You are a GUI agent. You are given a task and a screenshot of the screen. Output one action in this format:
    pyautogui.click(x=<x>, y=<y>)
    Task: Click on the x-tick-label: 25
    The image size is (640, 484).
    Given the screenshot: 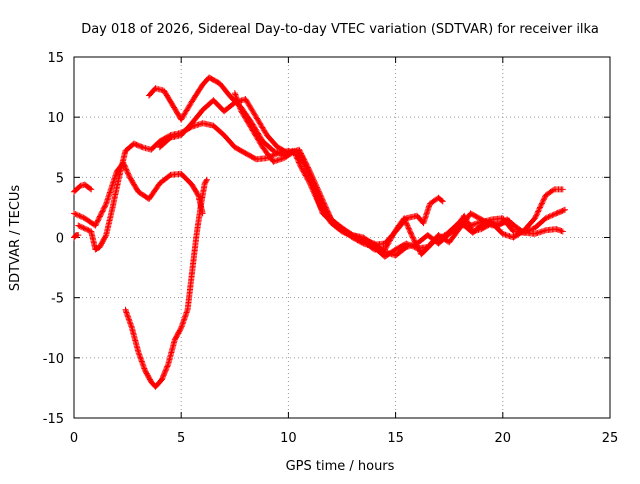 What is the action you would take?
    pyautogui.click(x=610, y=438)
    